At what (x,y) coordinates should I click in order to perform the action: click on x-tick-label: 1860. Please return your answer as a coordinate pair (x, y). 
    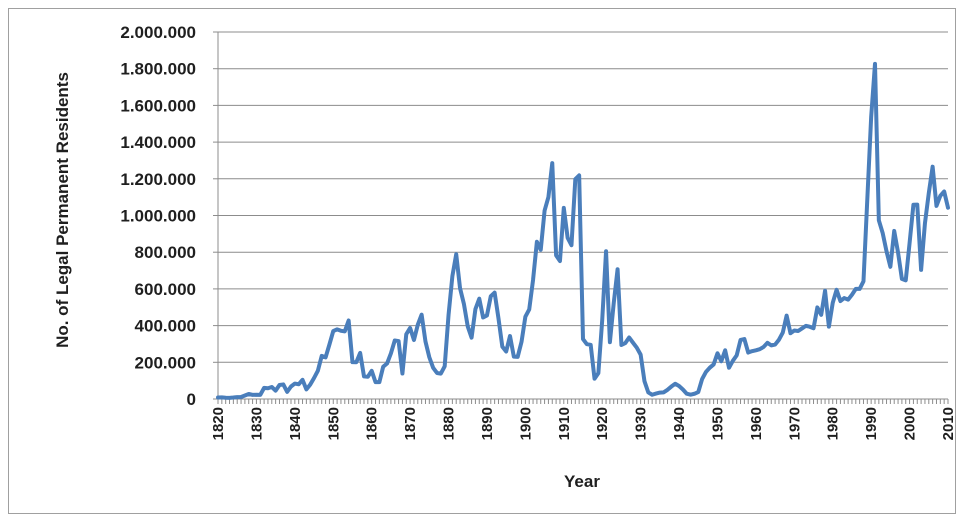
    Looking at the image, I should click on (372, 423).